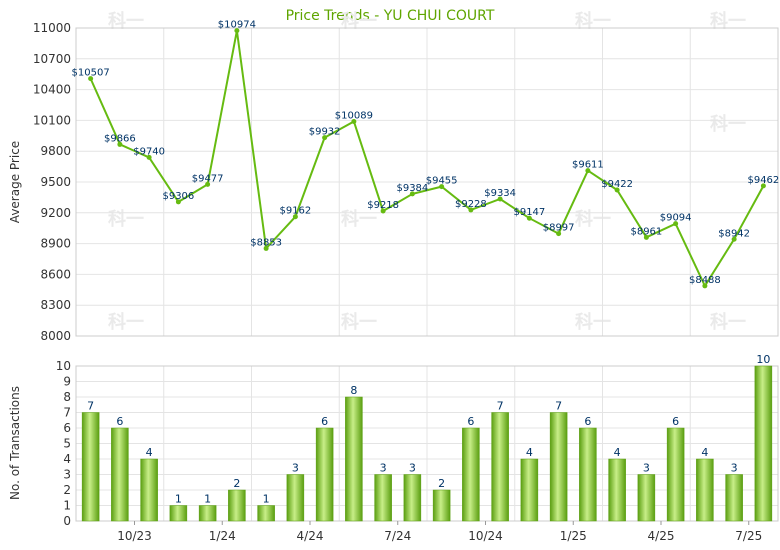 This screenshot has width=780, height=550. I want to click on price-data-label: $8997, so click(559, 228).